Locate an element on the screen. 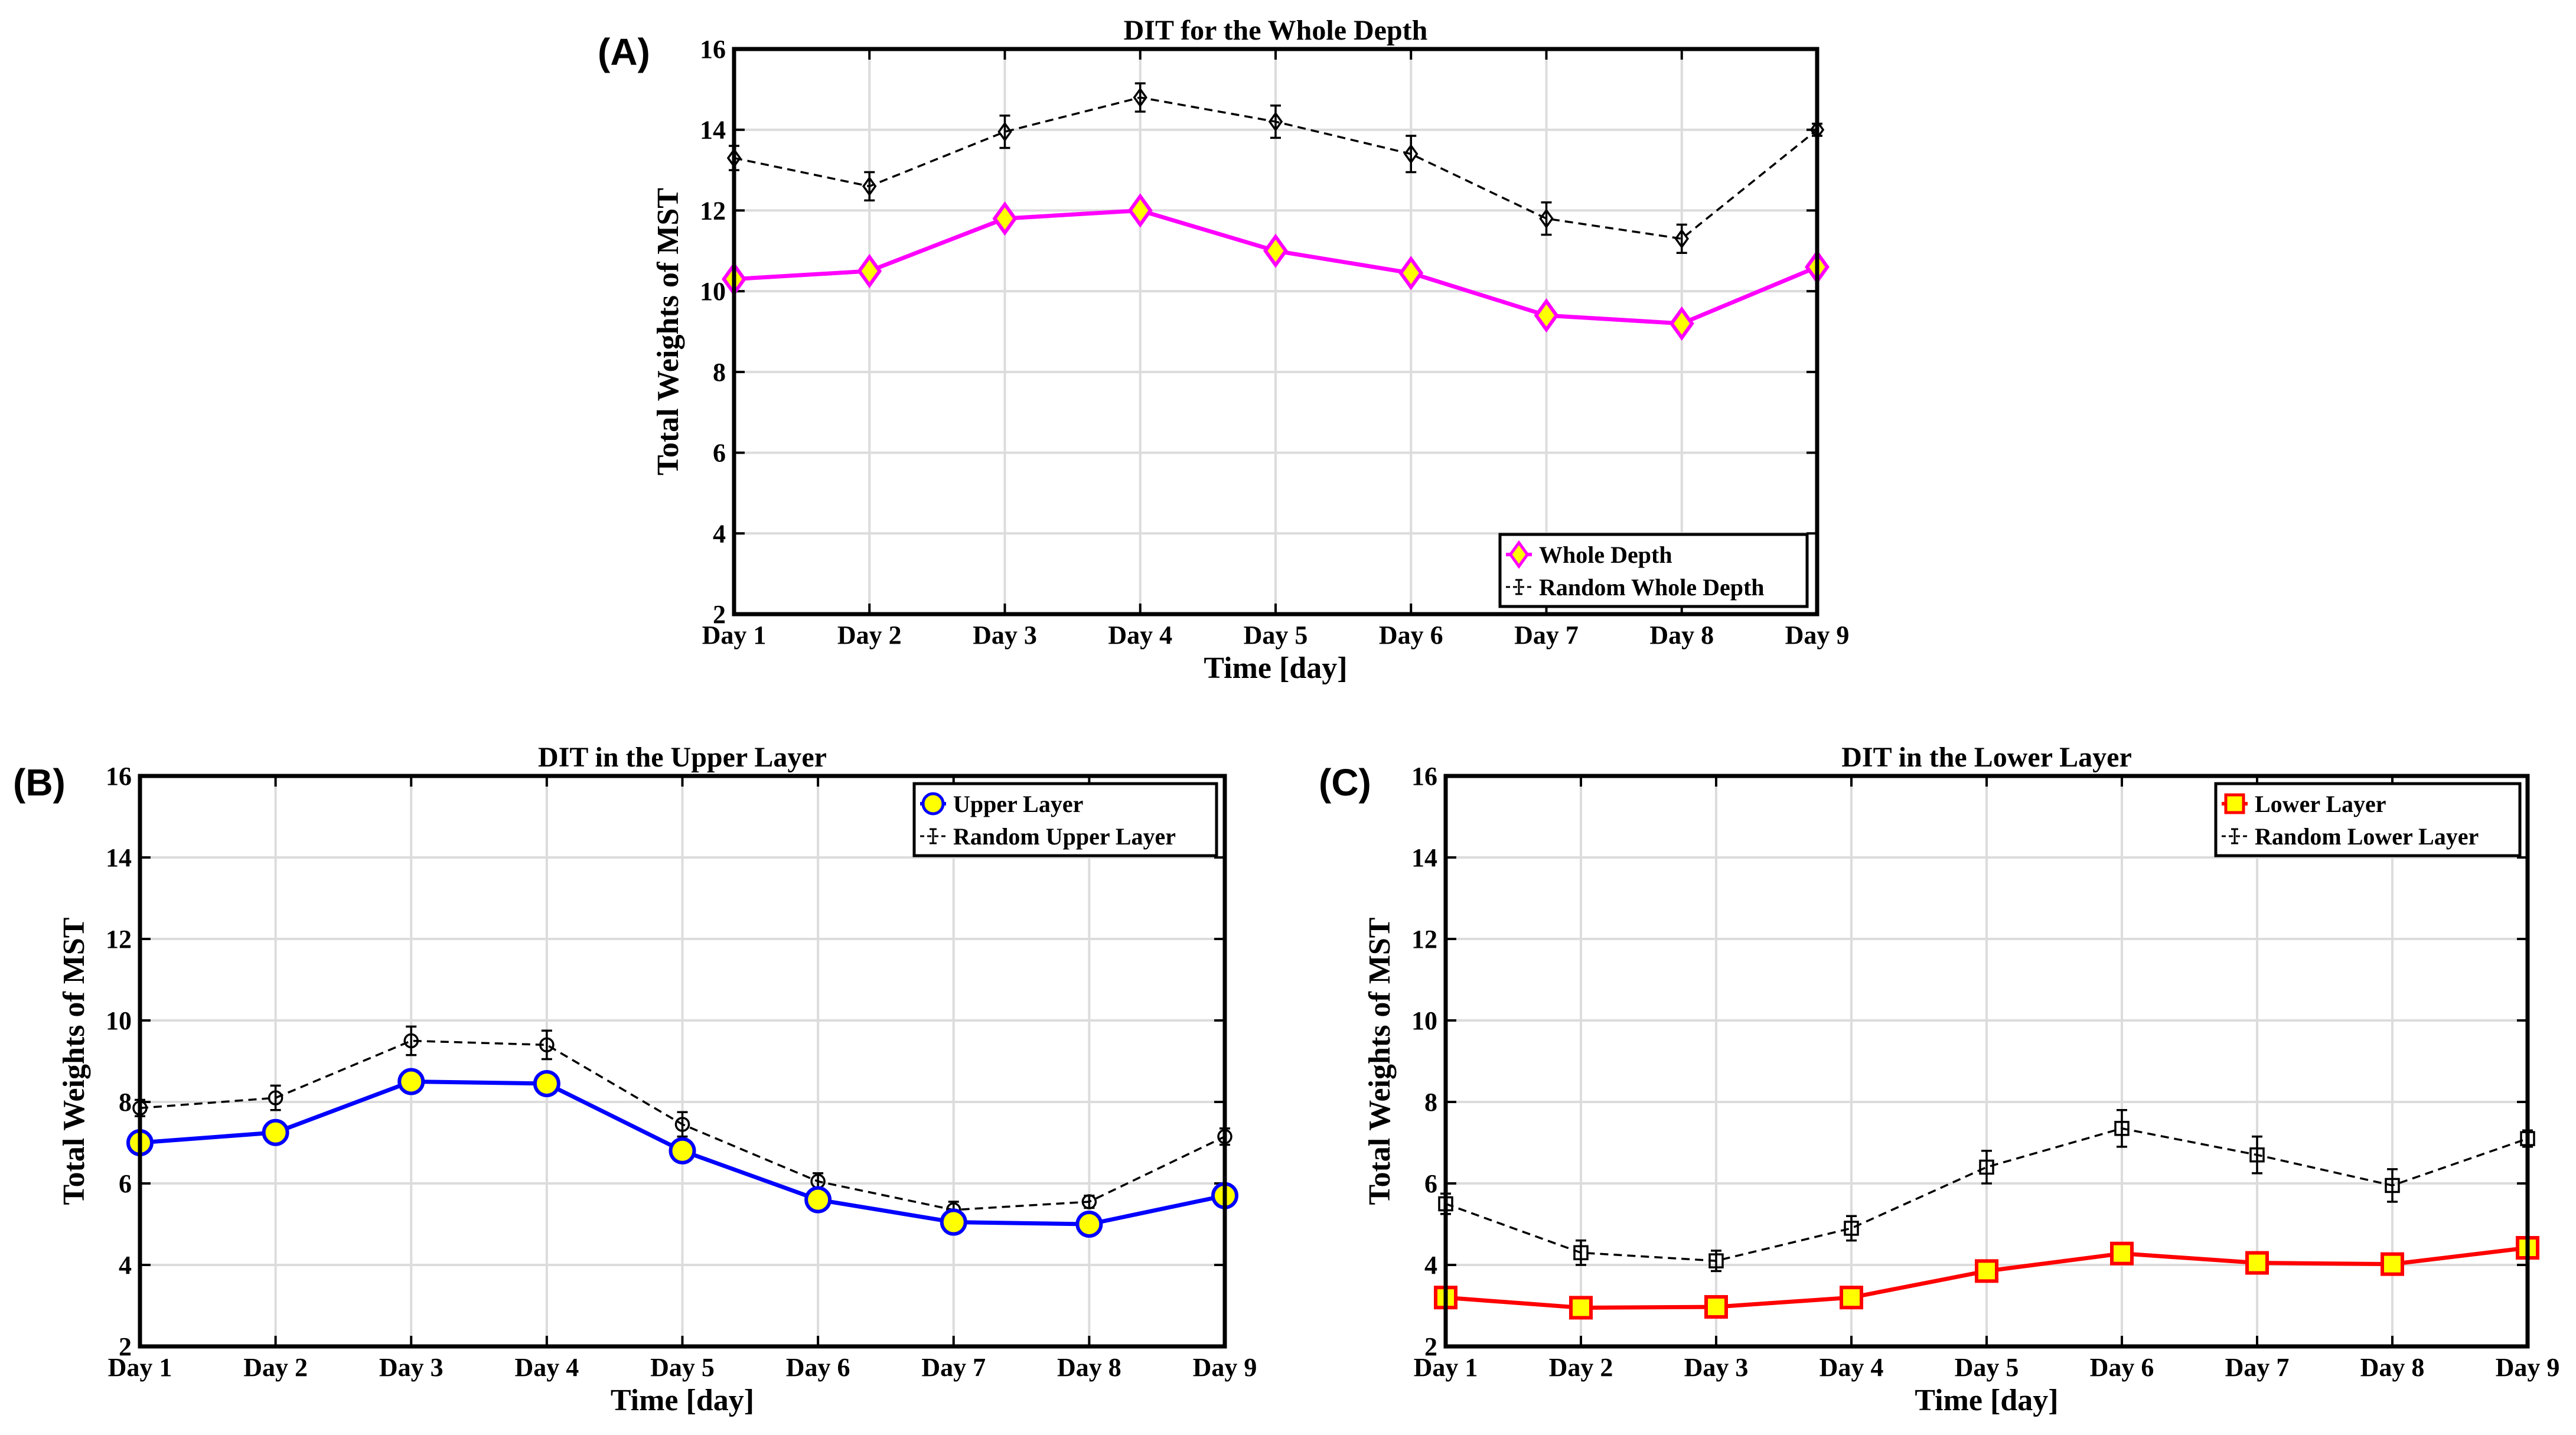 The image size is (2576, 1435). legend: Upper Layer Random Upper Layer is located at coordinates (1065, 819).